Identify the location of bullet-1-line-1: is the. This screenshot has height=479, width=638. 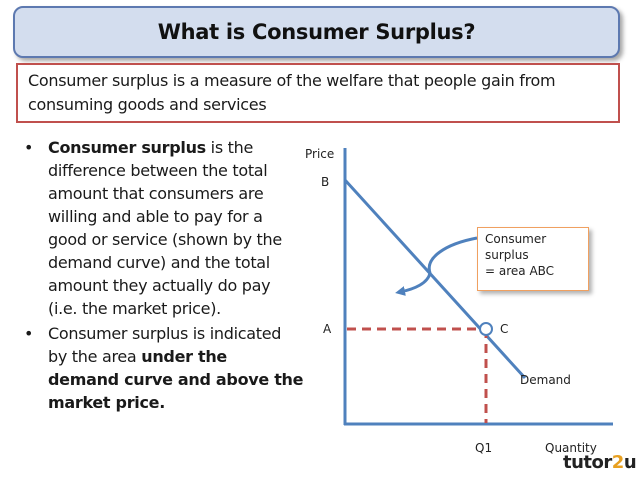
(229, 147).